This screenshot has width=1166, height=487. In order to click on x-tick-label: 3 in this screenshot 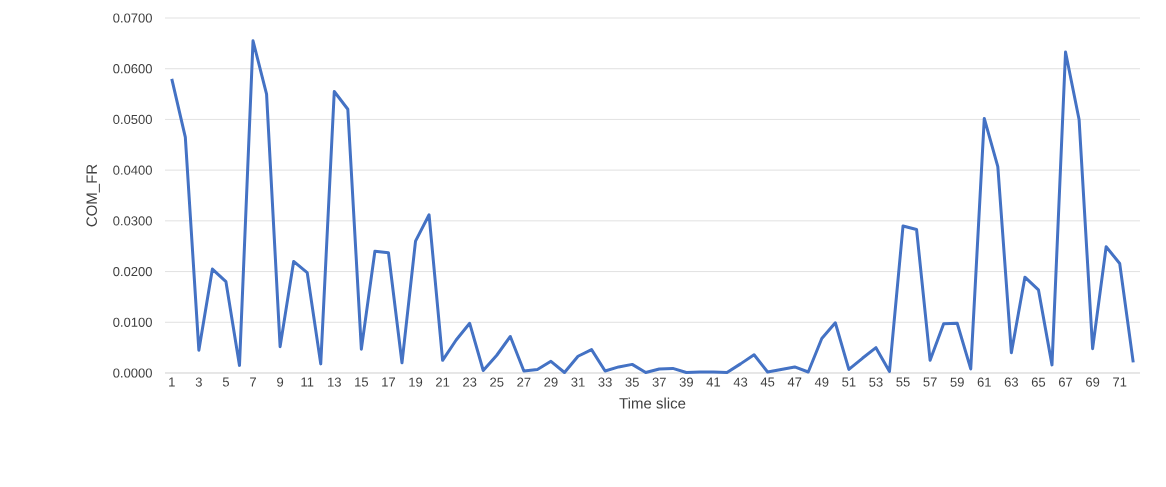, I will do `click(198, 382)`.